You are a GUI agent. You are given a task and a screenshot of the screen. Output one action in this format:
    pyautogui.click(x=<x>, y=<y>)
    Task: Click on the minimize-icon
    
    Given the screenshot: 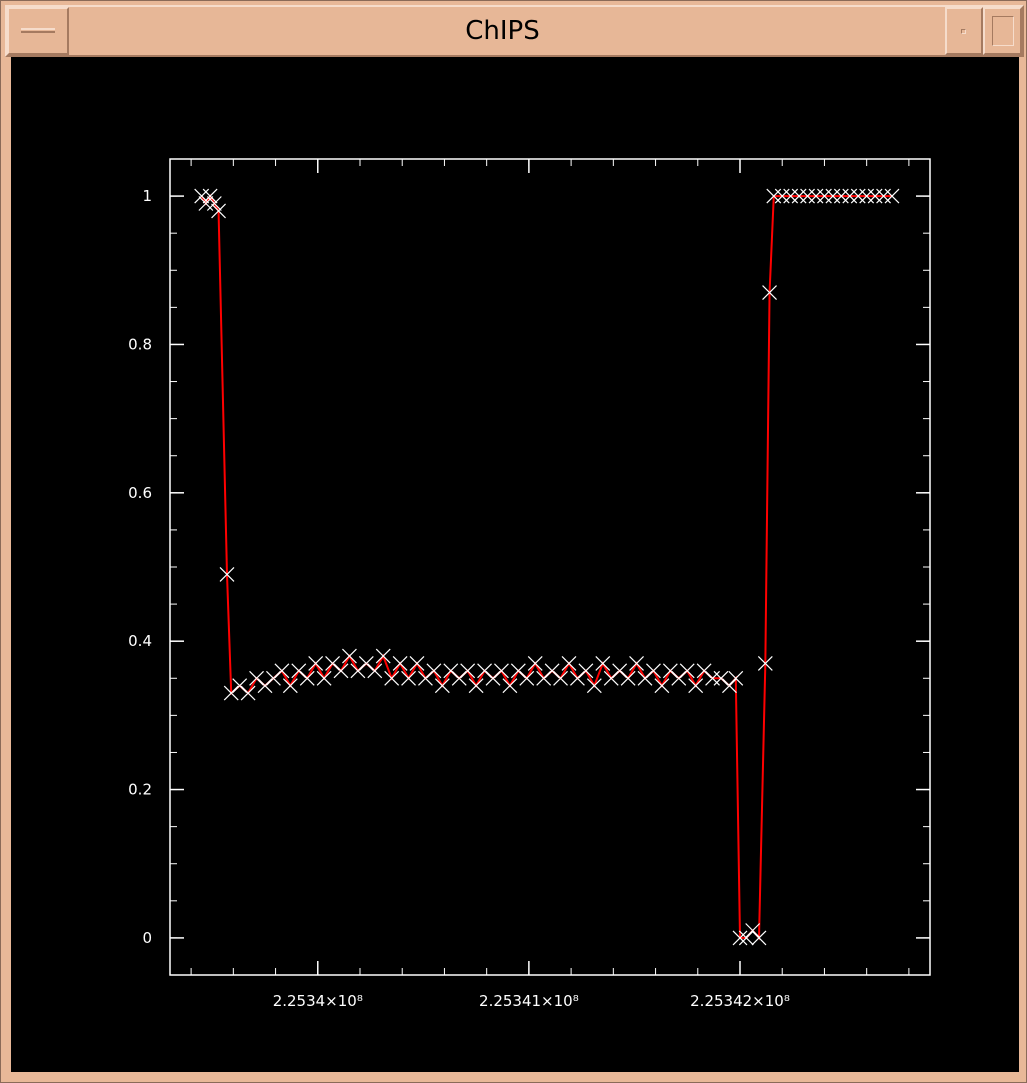 What is the action you would take?
    pyautogui.click(x=963, y=31)
    